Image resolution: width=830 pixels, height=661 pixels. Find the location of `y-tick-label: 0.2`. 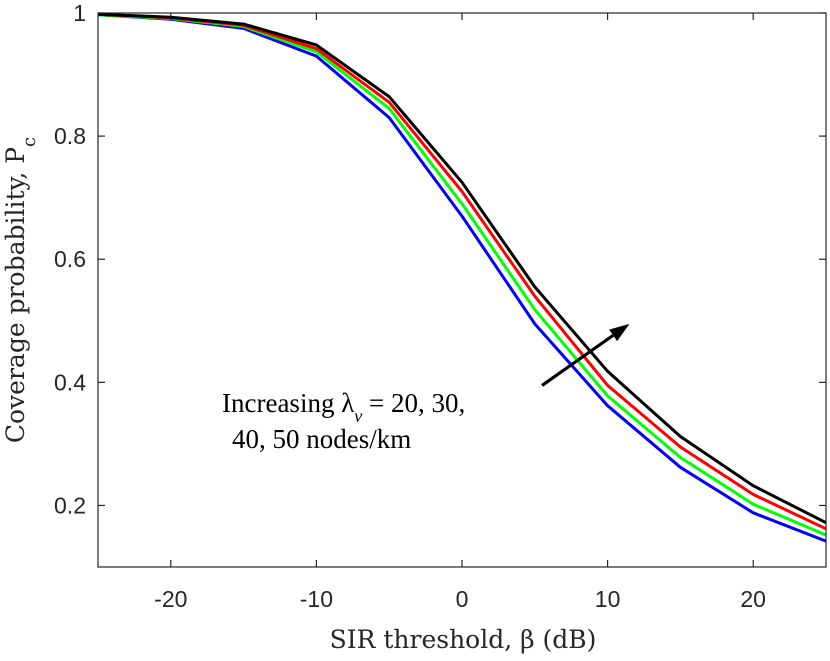

y-tick-label: 0.2 is located at coordinates (70, 505).